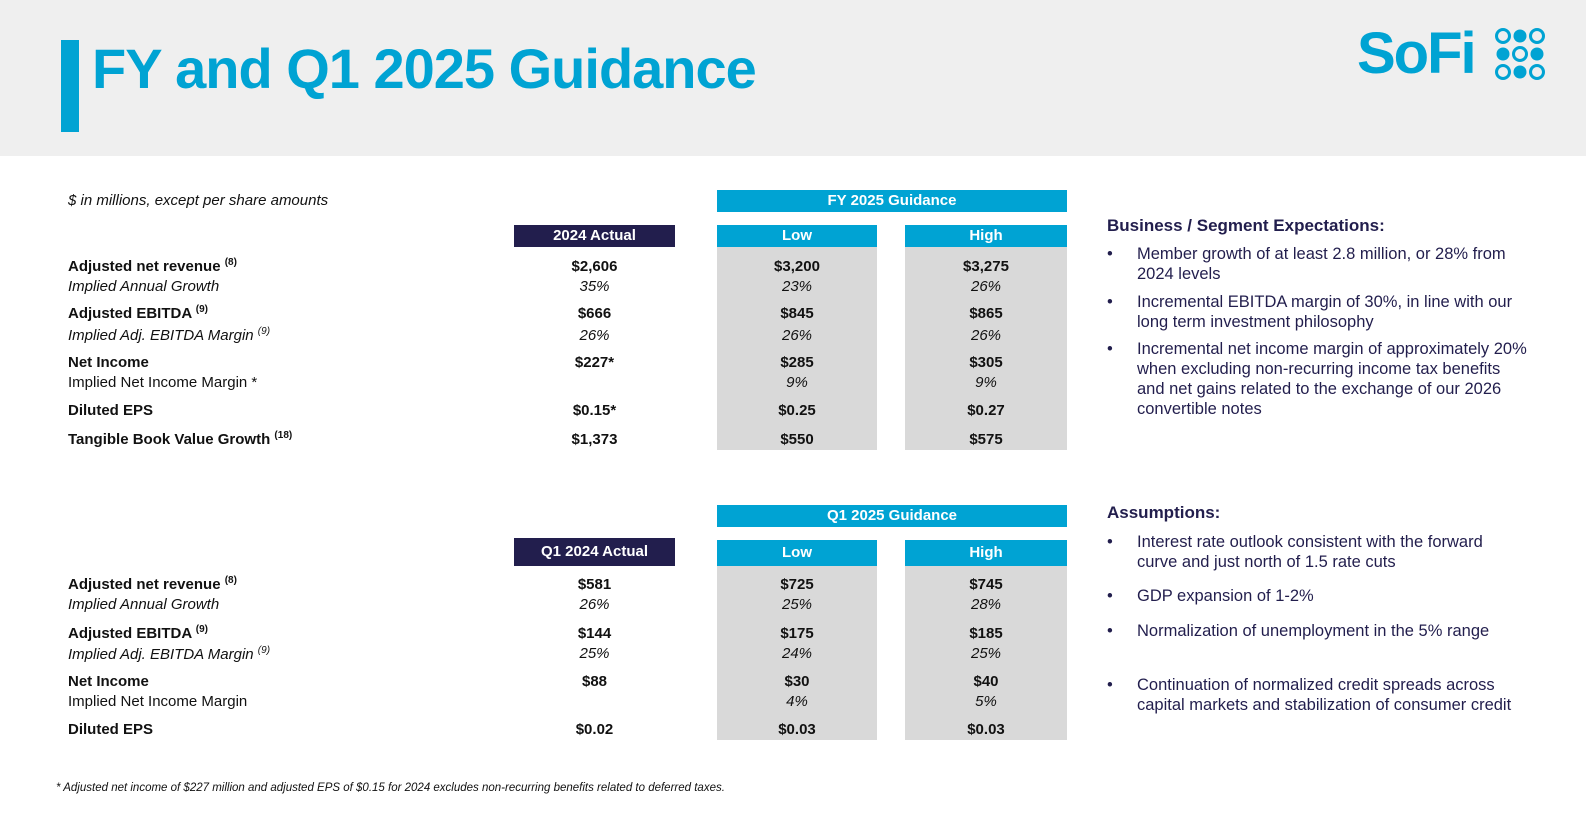 Image resolution: width=1586 pixels, height=824 pixels. Describe the element at coordinates (797, 236) in the screenshot. I see `fy-low-header: Low` at that location.